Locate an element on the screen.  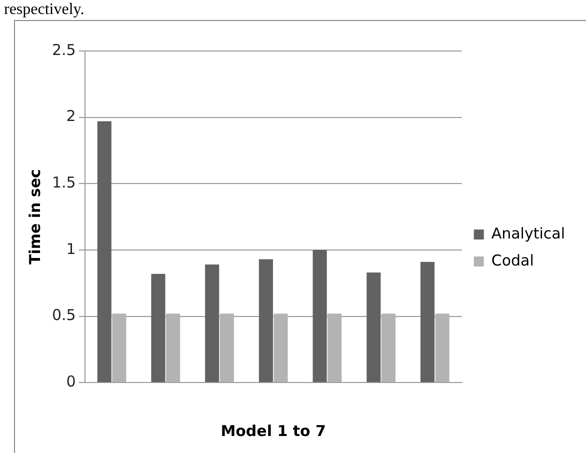
legend-label: Analytical is located at coordinates (528, 233).